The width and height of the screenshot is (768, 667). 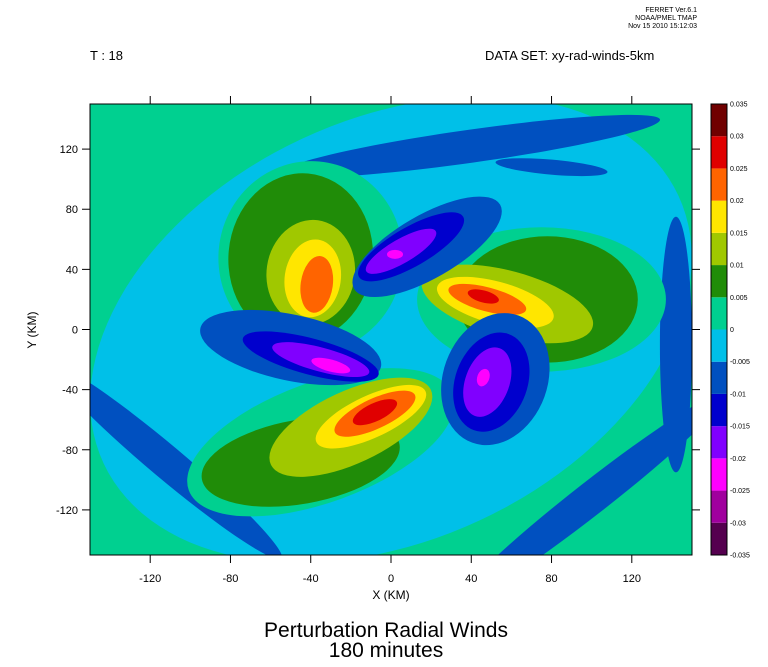 I want to click on colorbar-label: -0.02, so click(x=738, y=459).